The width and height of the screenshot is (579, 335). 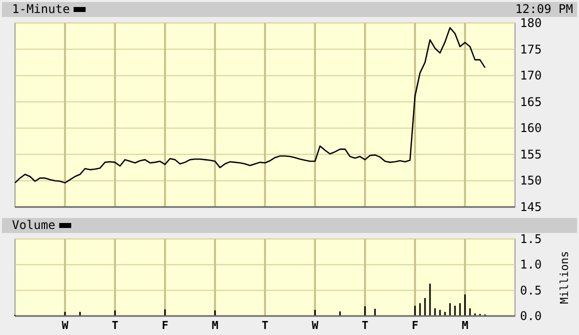 What do you see at coordinates (41, 9) in the screenshot?
I see `legend-label: 1-Minute` at bounding box center [41, 9].